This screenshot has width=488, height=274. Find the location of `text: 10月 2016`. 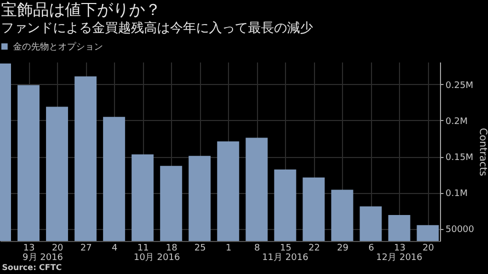

text: 10月 2016 is located at coordinates (157, 258).